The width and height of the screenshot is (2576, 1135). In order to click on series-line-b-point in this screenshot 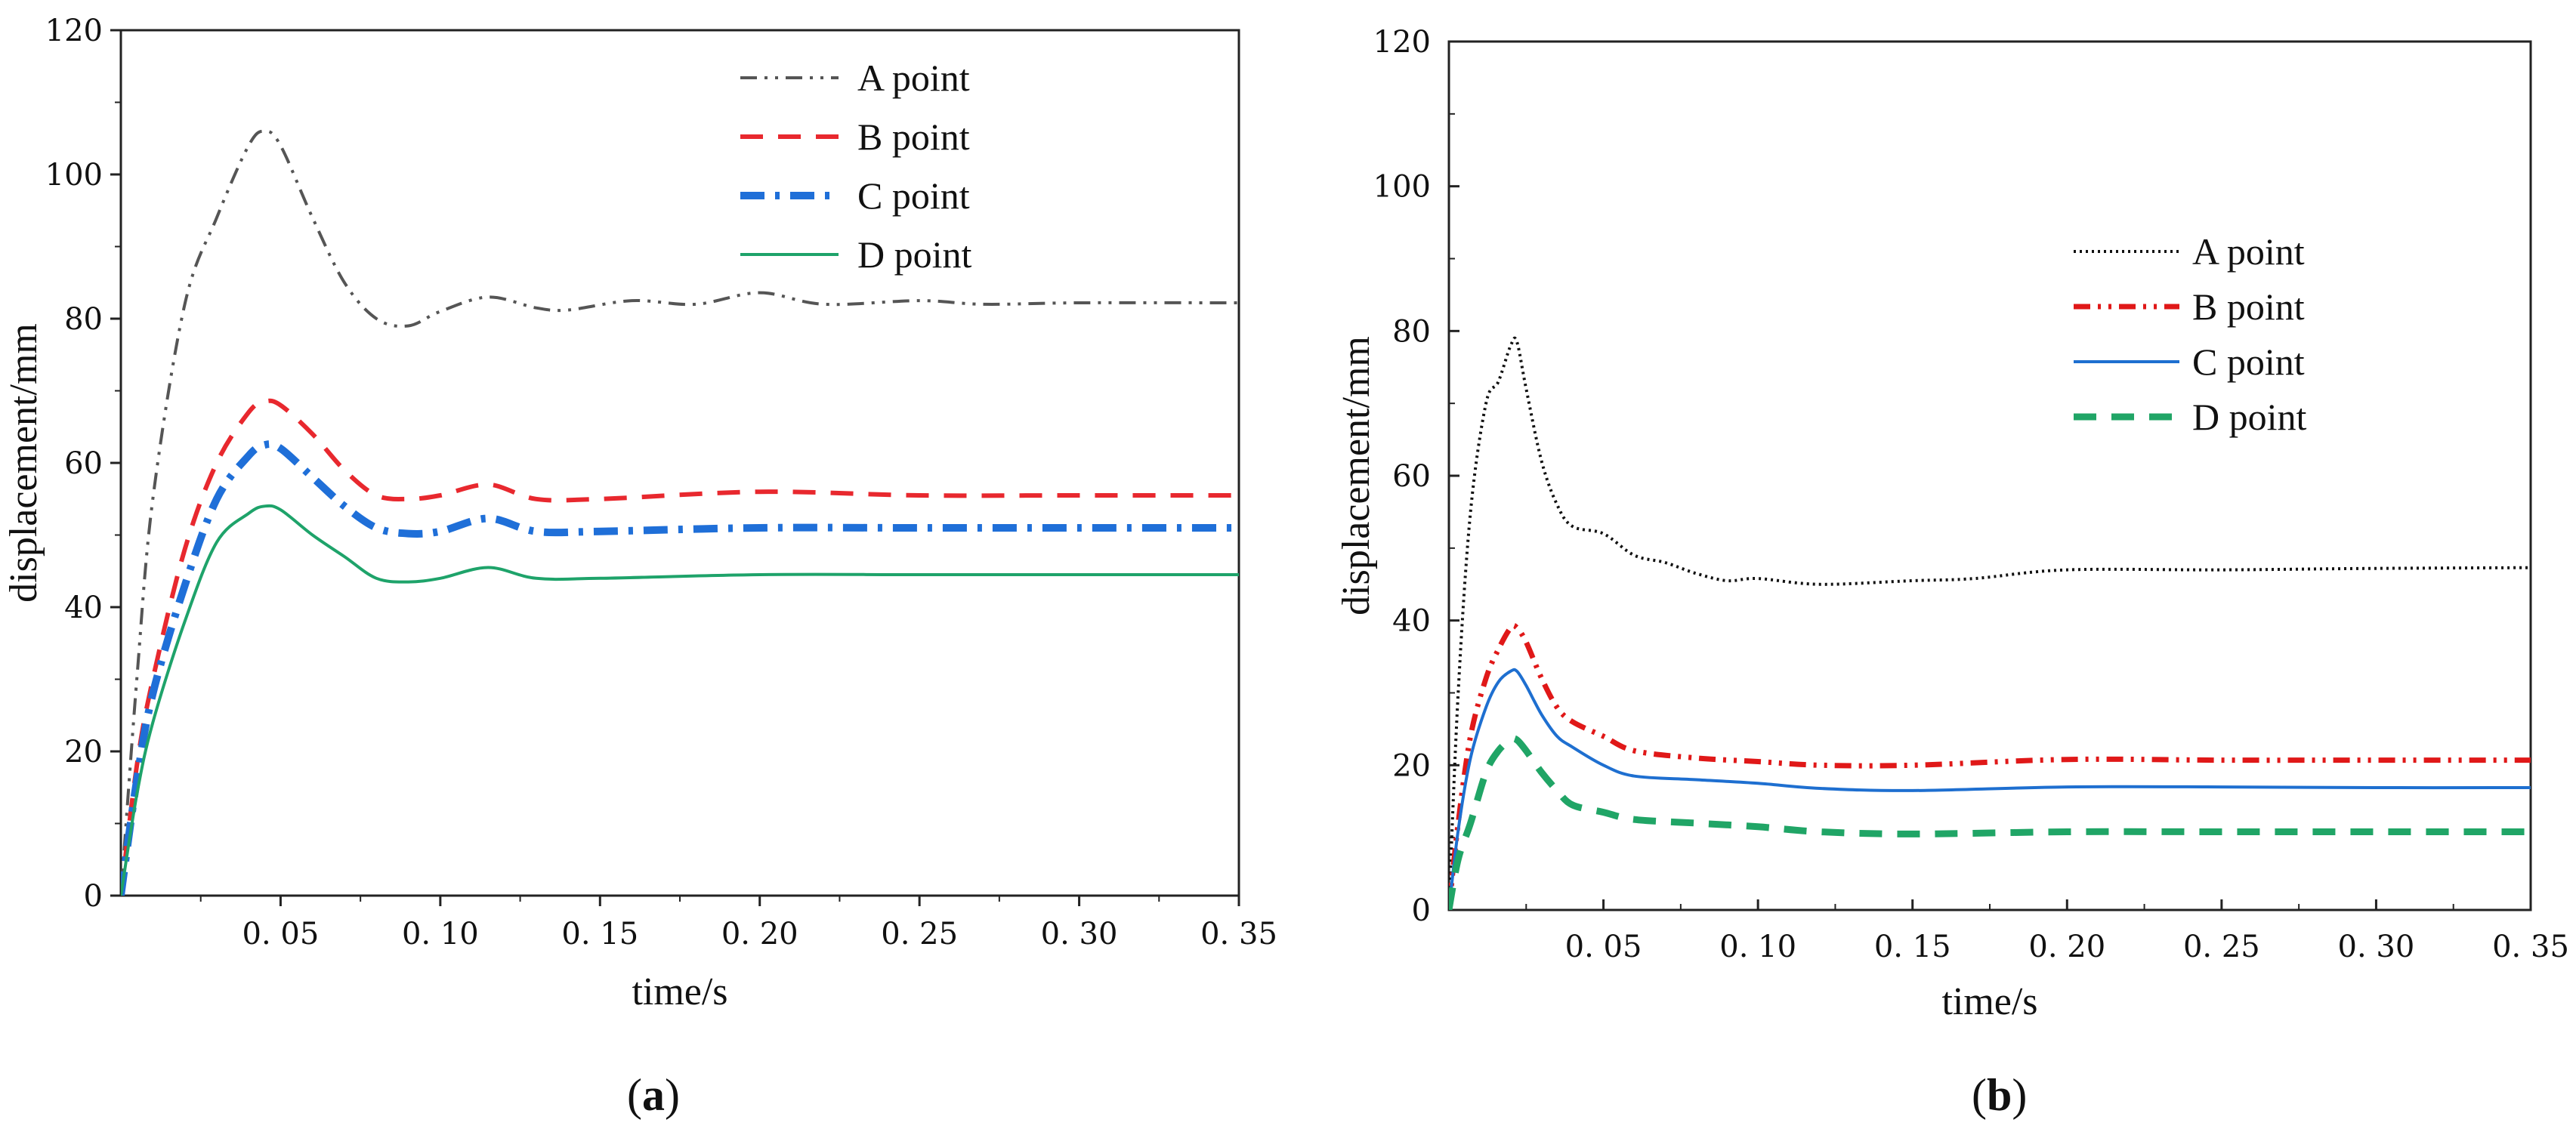, I will do `click(1990, 766)`.